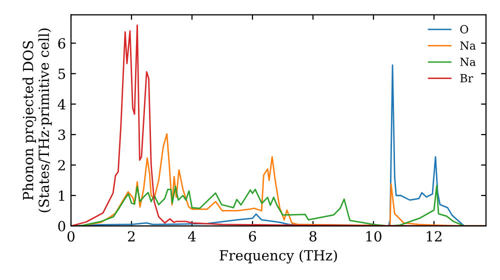 The image size is (500, 280). What do you see at coordinates (467, 78) in the screenshot?
I see `legend-label: Br` at bounding box center [467, 78].